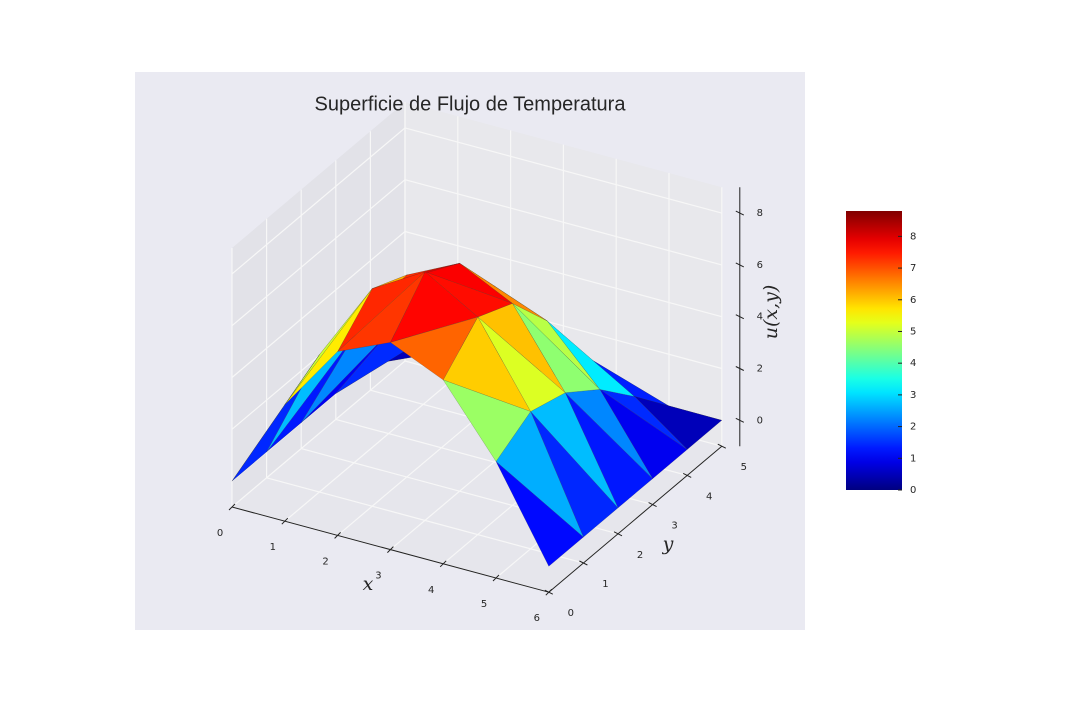 The image size is (1080, 720). I want to click on x-tick-label: 5, so click(484, 604).